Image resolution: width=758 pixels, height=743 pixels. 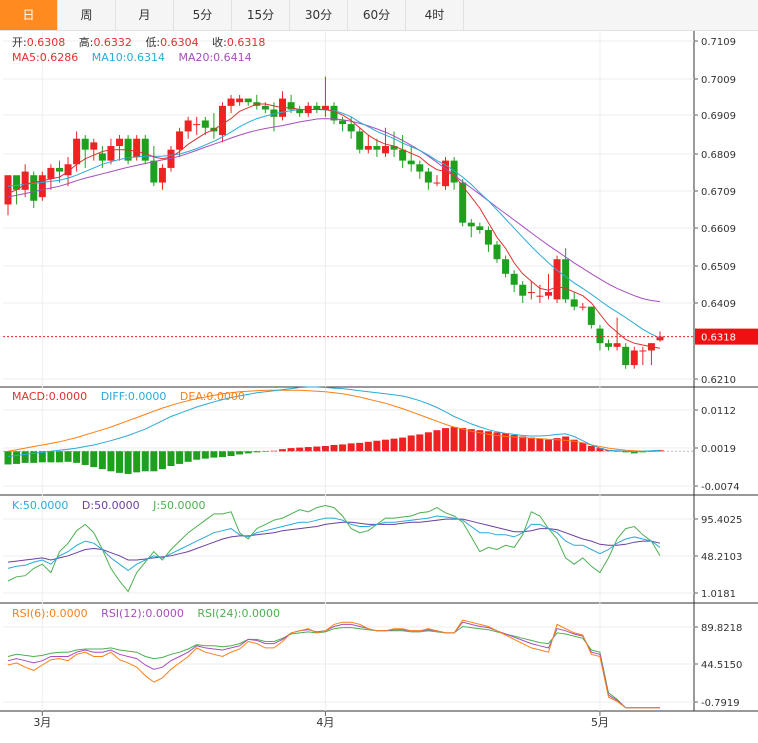 What do you see at coordinates (143, 42) in the screenshot?
I see `ohlc-legend: 开:0.6308 高:0.6332 低:0.6304 收:0.6318` at bounding box center [143, 42].